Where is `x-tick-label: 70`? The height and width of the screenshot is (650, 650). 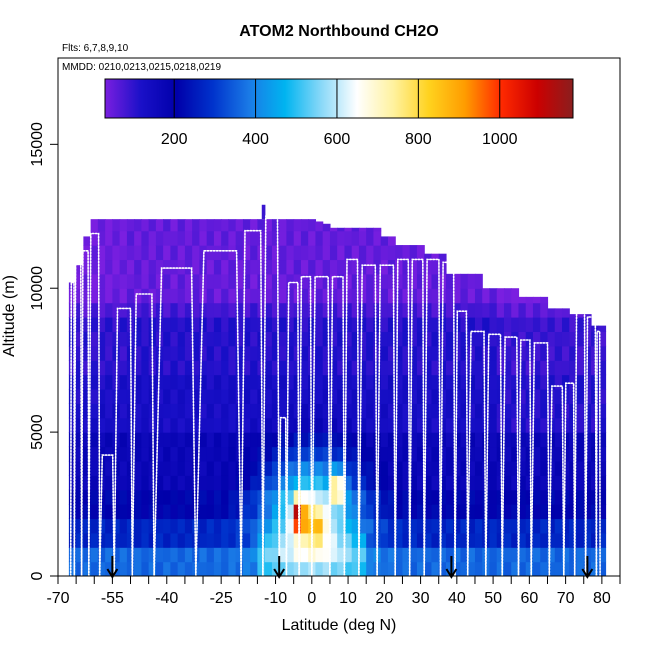
x-tick-label: 70 is located at coordinates (566, 598).